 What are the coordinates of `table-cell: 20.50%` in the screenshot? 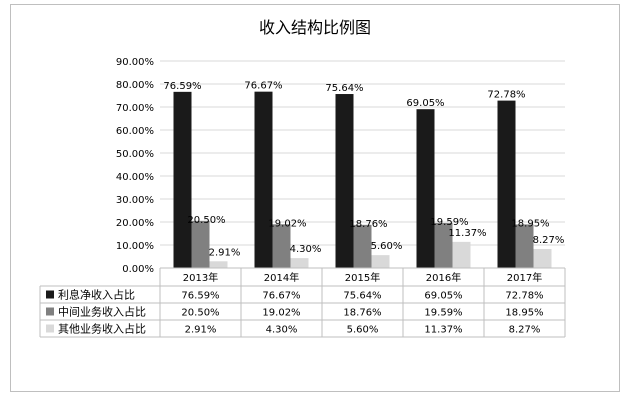 It's located at (200, 313).